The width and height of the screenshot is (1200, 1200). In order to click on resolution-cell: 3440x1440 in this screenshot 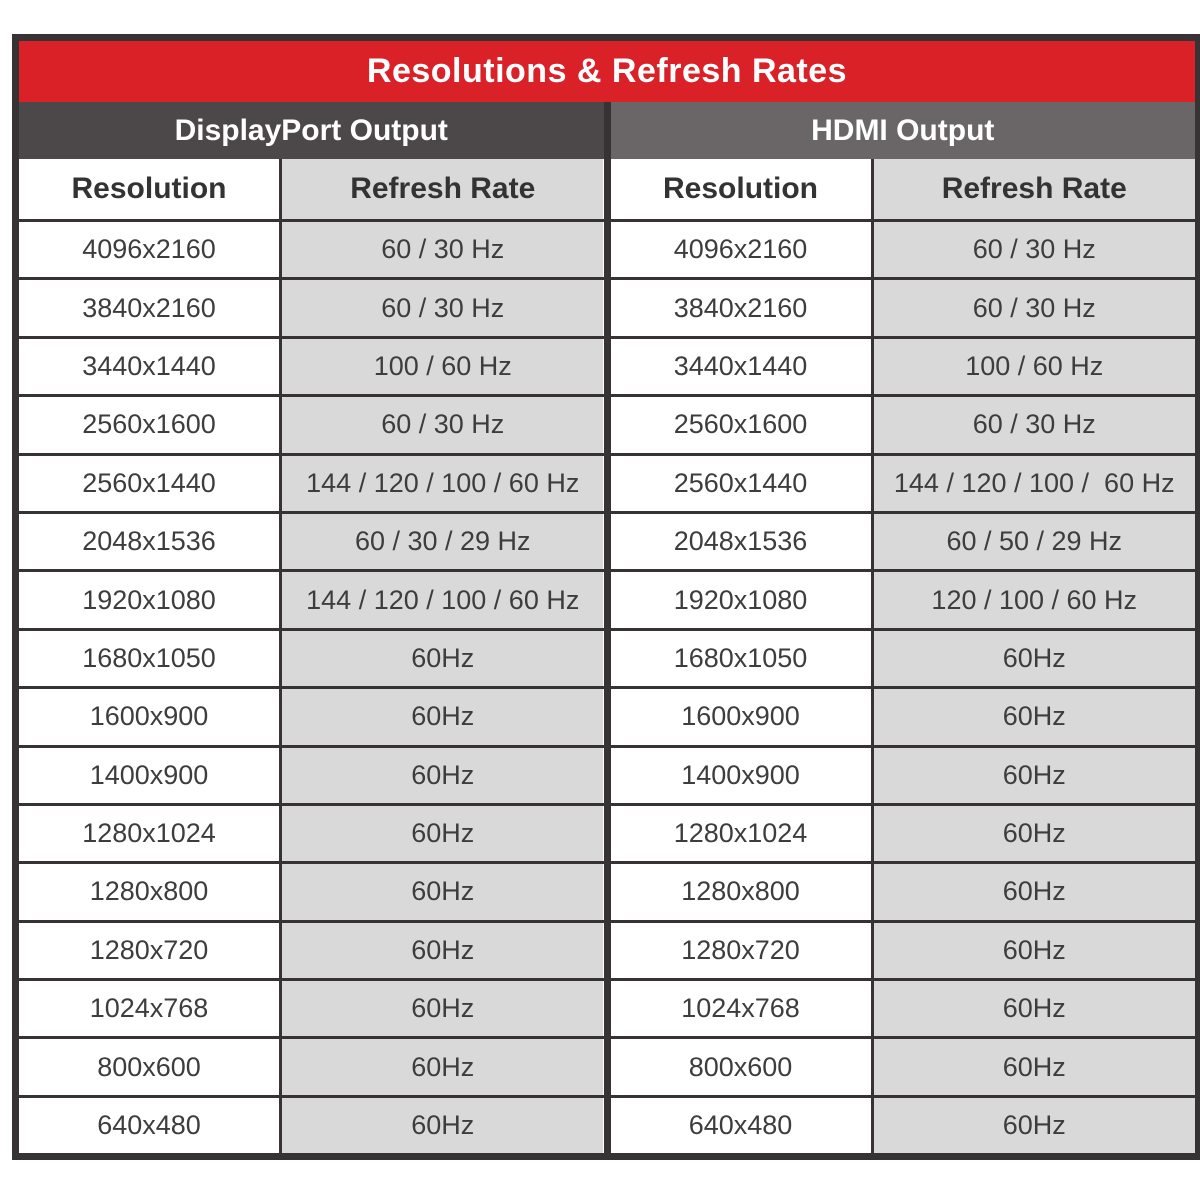, I will do `click(742, 366)`.